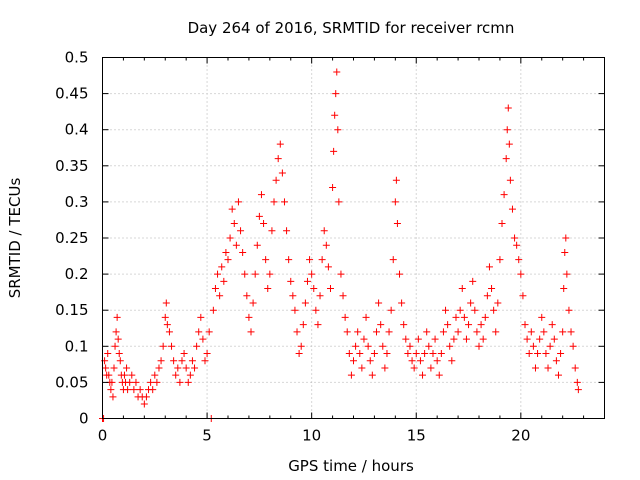  What do you see at coordinates (84, 419) in the screenshot?
I see `y-tick-label: 0` at bounding box center [84, 419].